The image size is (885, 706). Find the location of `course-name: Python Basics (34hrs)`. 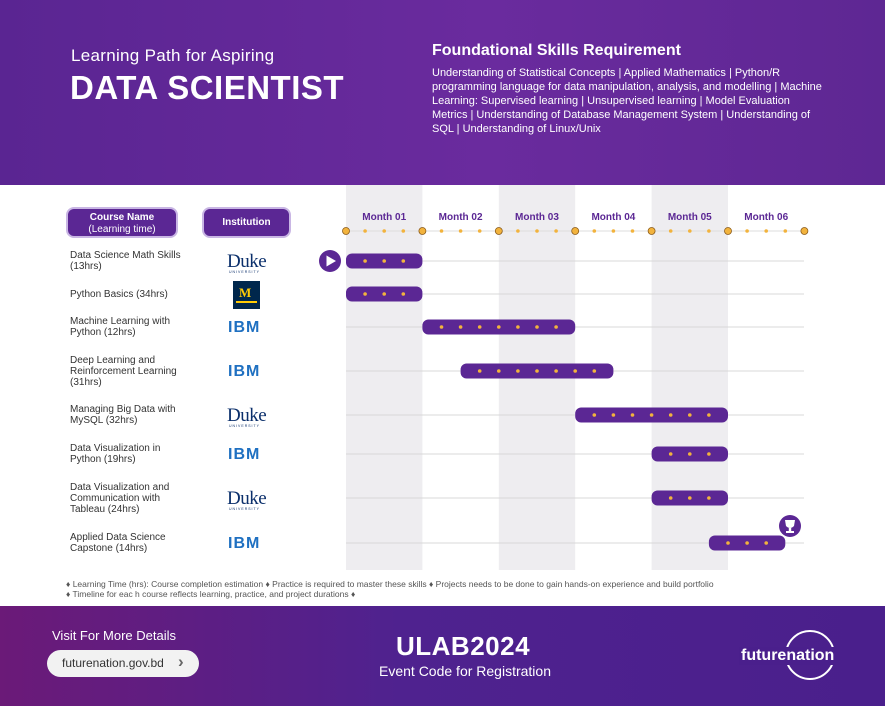

course-name: Python Basics (34hrs) is located at coordinates (119, 294).